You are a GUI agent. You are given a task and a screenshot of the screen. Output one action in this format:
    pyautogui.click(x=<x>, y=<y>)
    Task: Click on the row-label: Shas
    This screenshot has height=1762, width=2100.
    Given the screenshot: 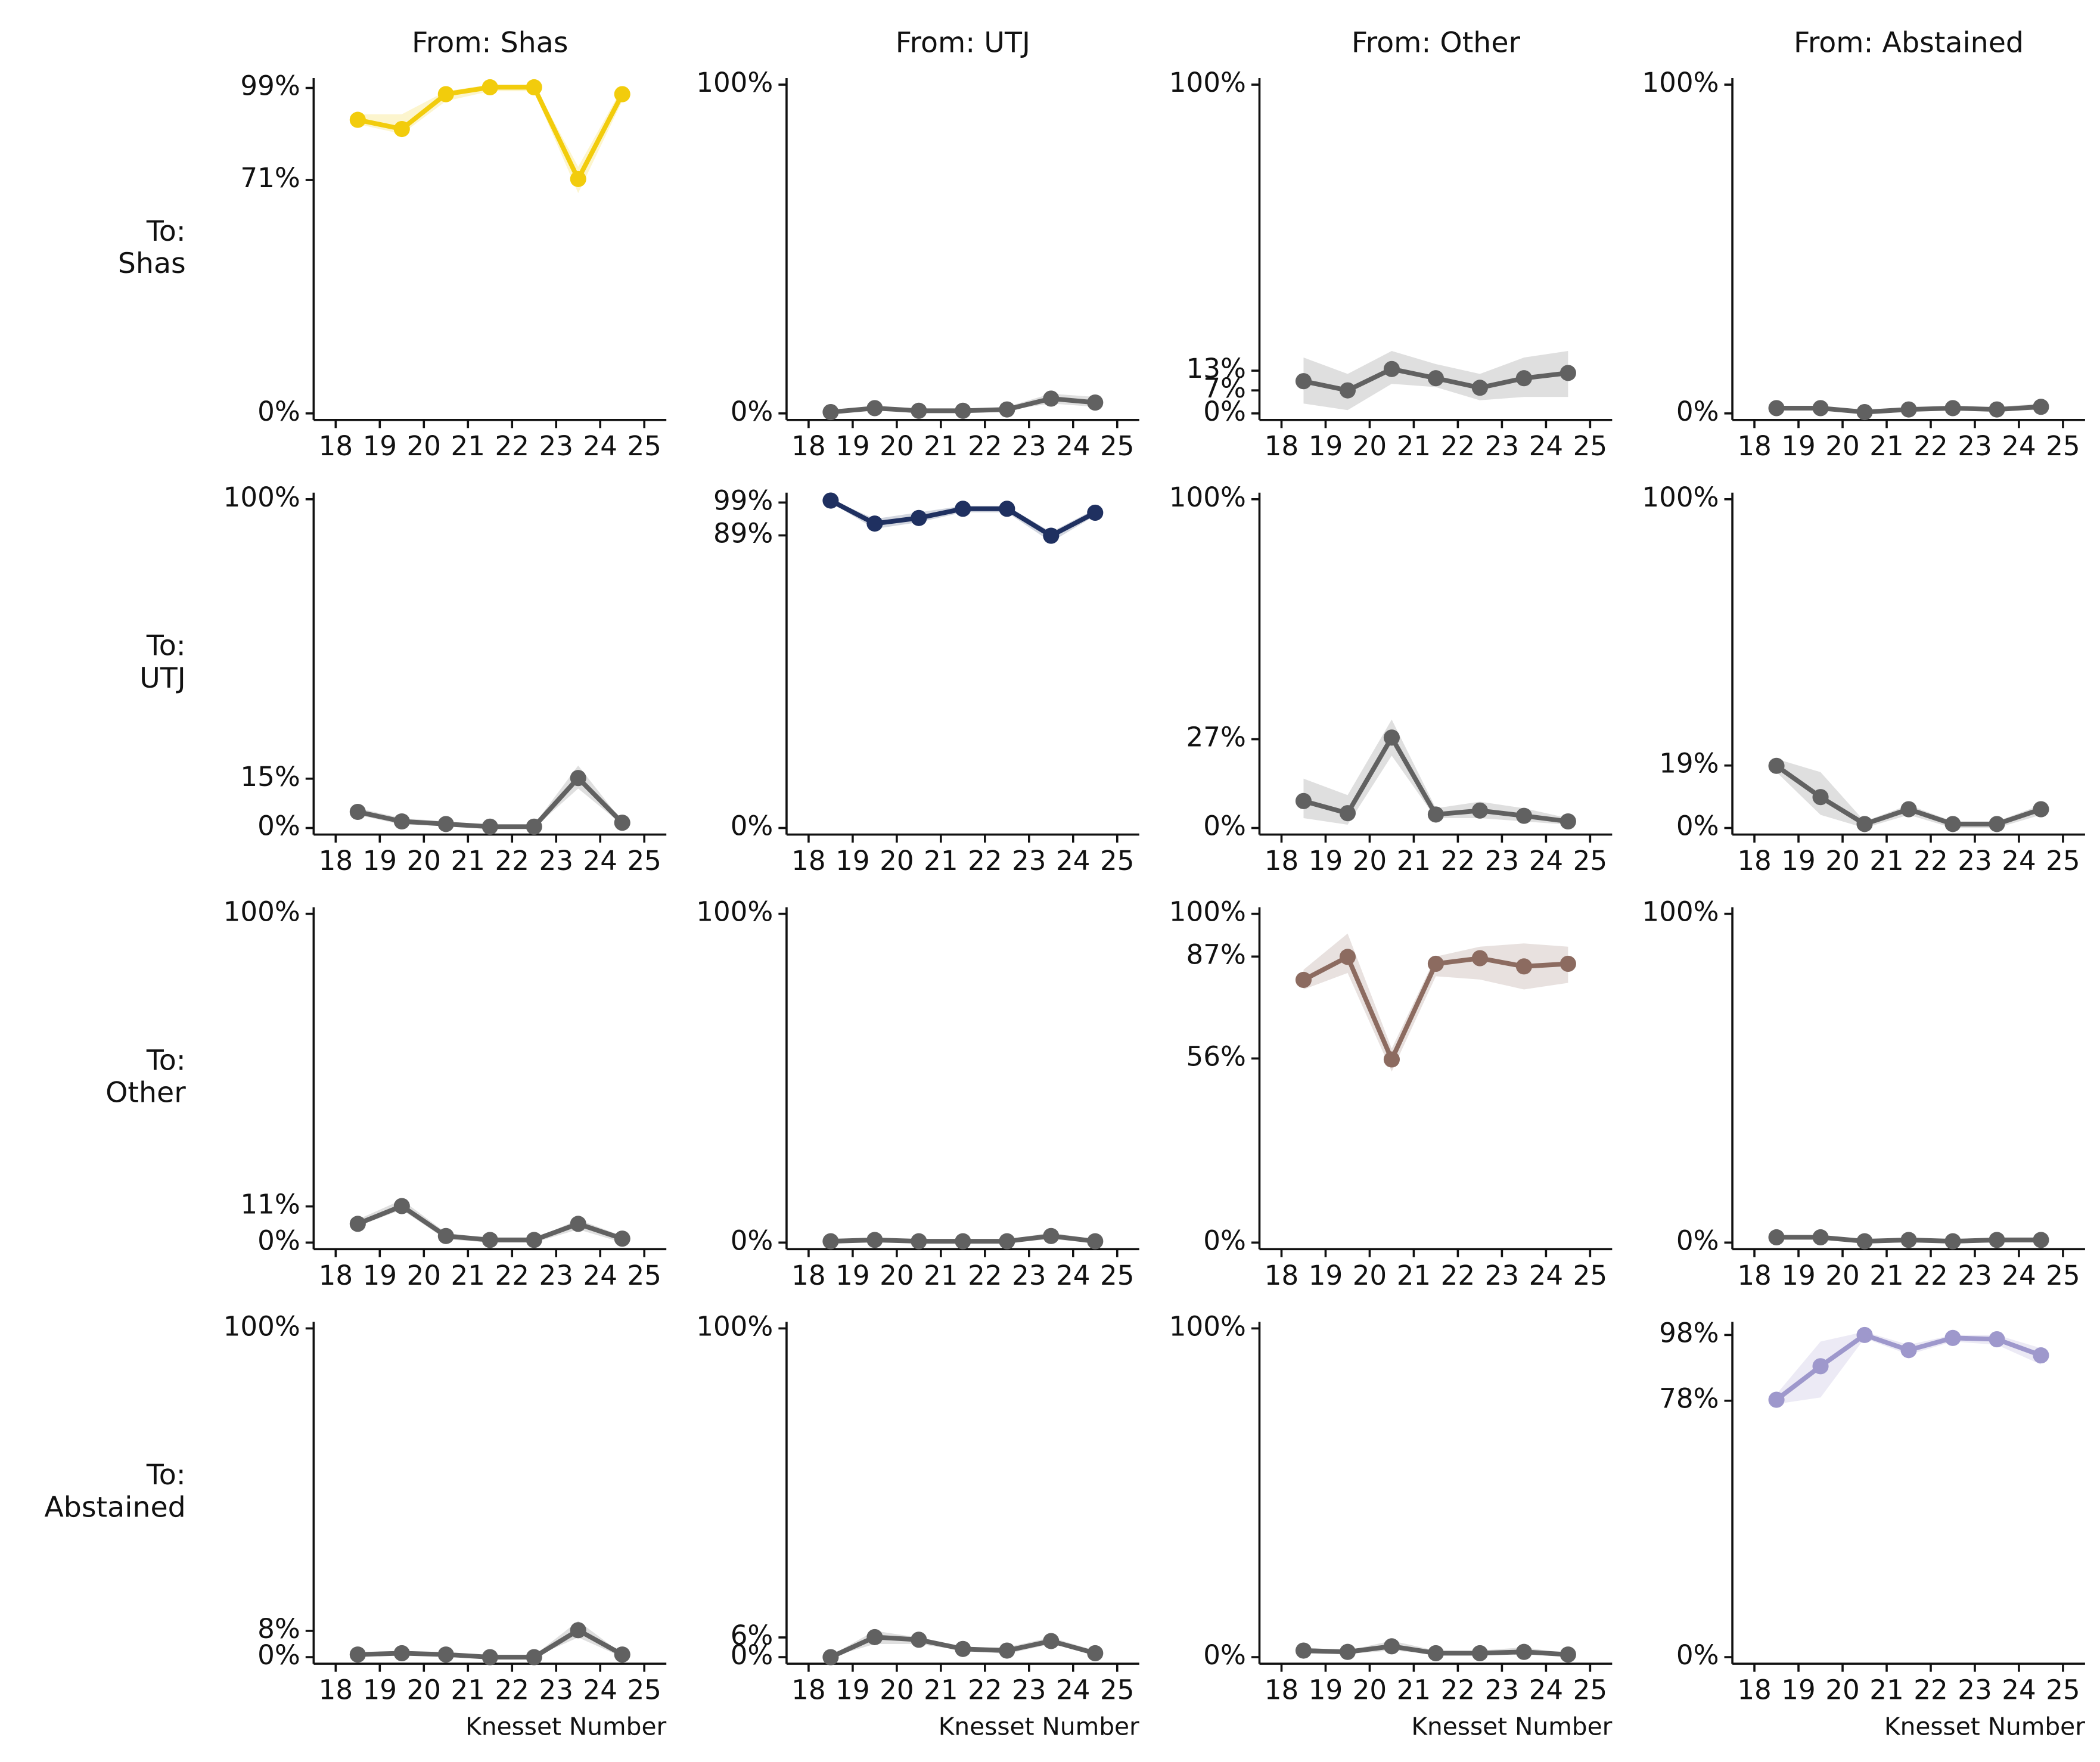 What is the action you would take?
    pyautogui.click(x=152, y=263)
    